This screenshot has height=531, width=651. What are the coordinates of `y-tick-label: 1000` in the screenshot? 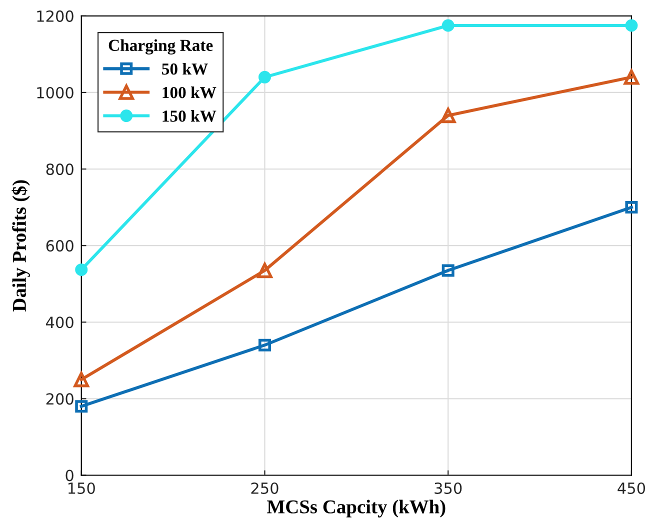 It's located at (55, 92).